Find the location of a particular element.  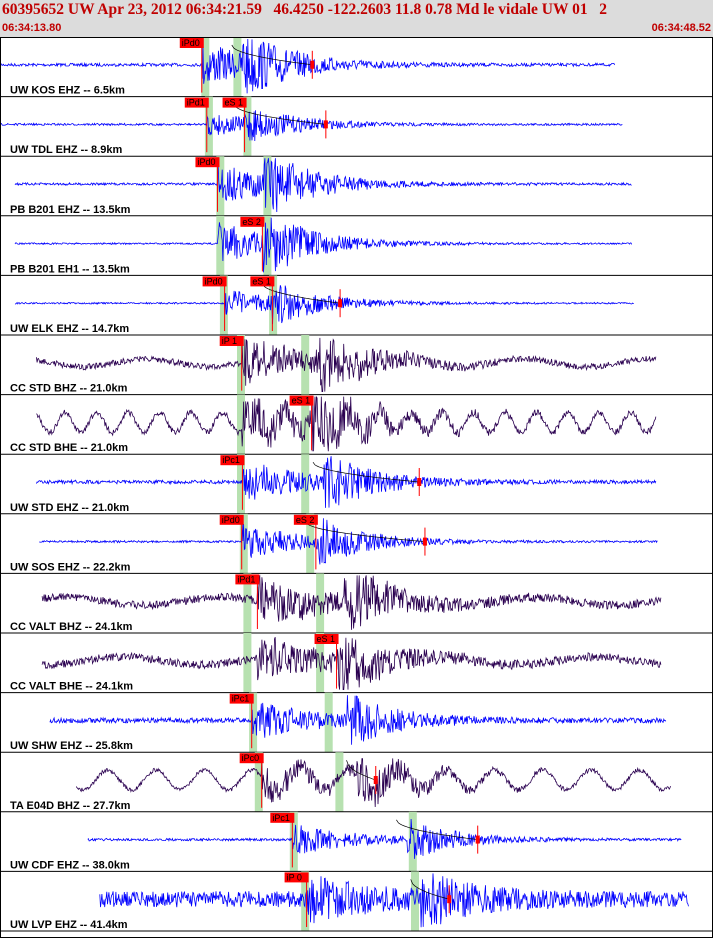

trace-panel-row: eS 1 CC VALT BHE -- 24.1km is located at coordinates (356, 663).